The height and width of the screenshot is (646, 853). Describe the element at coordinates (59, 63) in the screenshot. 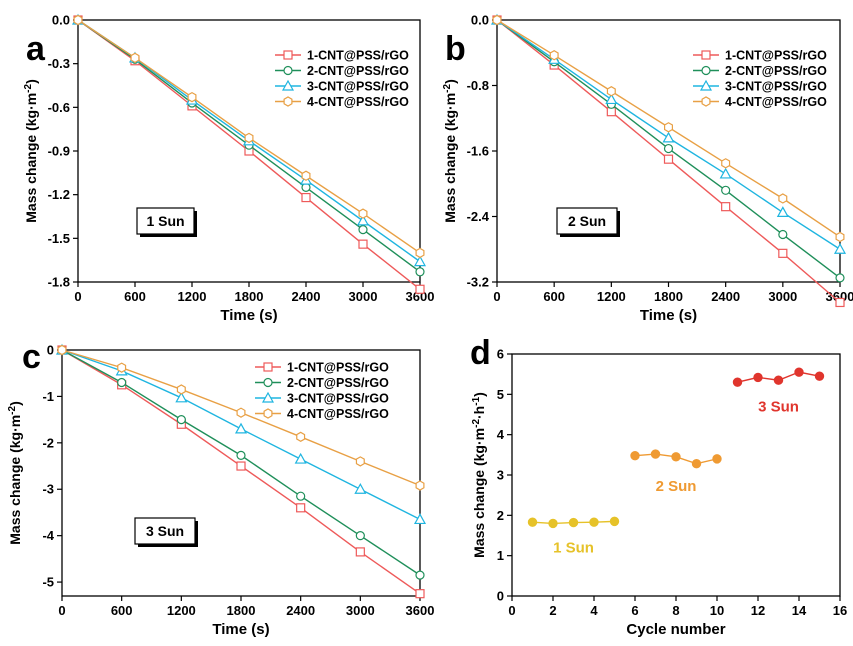

I see `y-tick-label: -0.3` at that location.